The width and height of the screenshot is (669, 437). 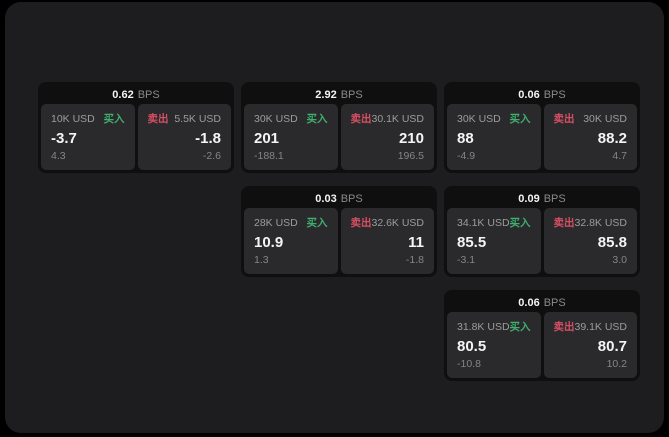 What do you see at coordinates (466, 260) in the screenshot?
I see `buy-delta: -3.1` at bounding box center [466, 260].